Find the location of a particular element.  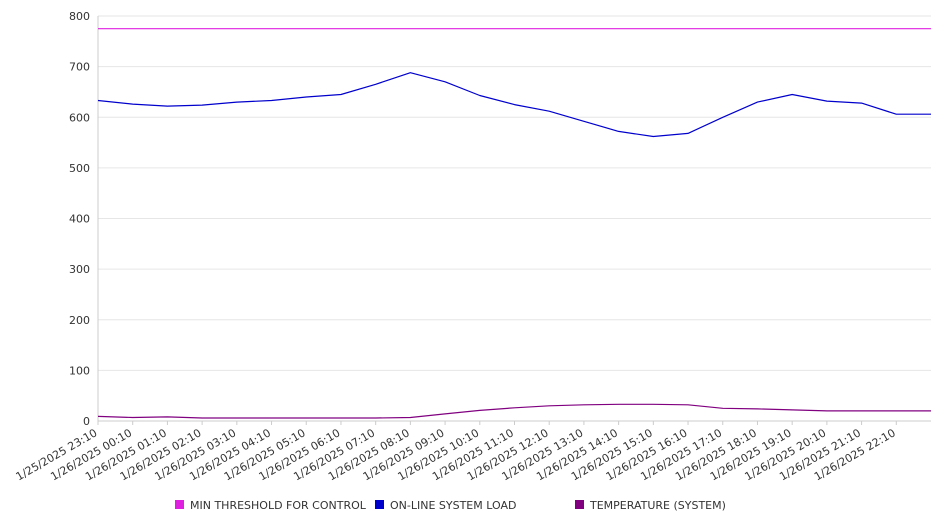

y-tick-label: 500 is located at coordinates (79, 168).